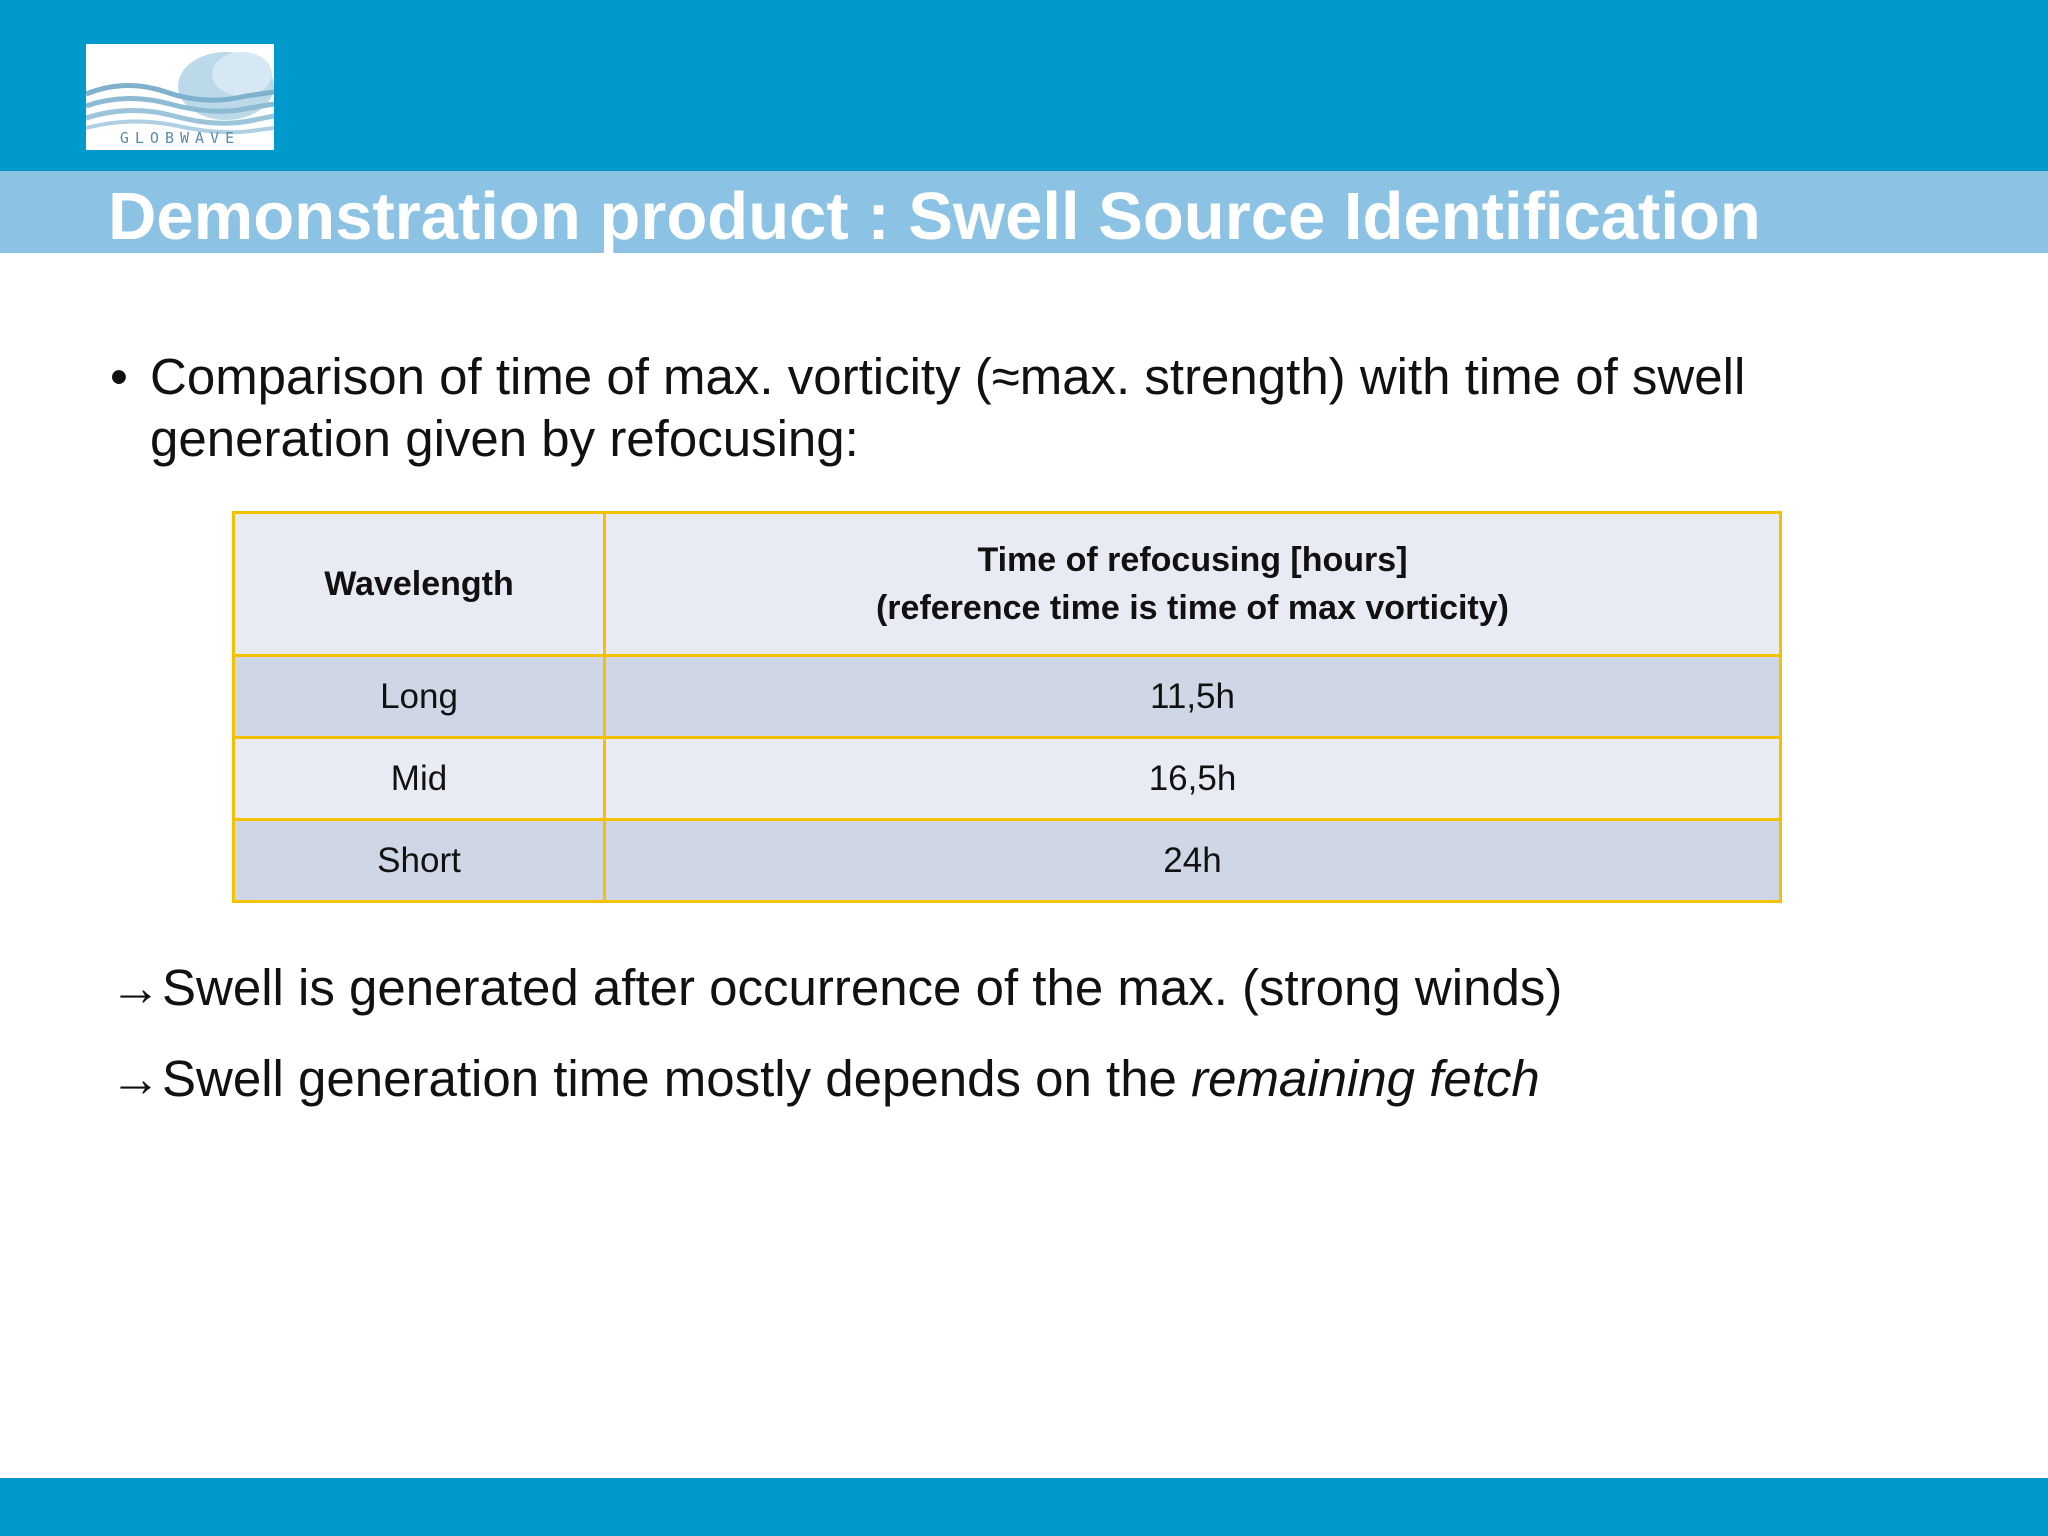 Image resolution: width=2048 pixels, height=1536 pixels. I want to click on header-wavelength: Wavelength, so click(419, 584).